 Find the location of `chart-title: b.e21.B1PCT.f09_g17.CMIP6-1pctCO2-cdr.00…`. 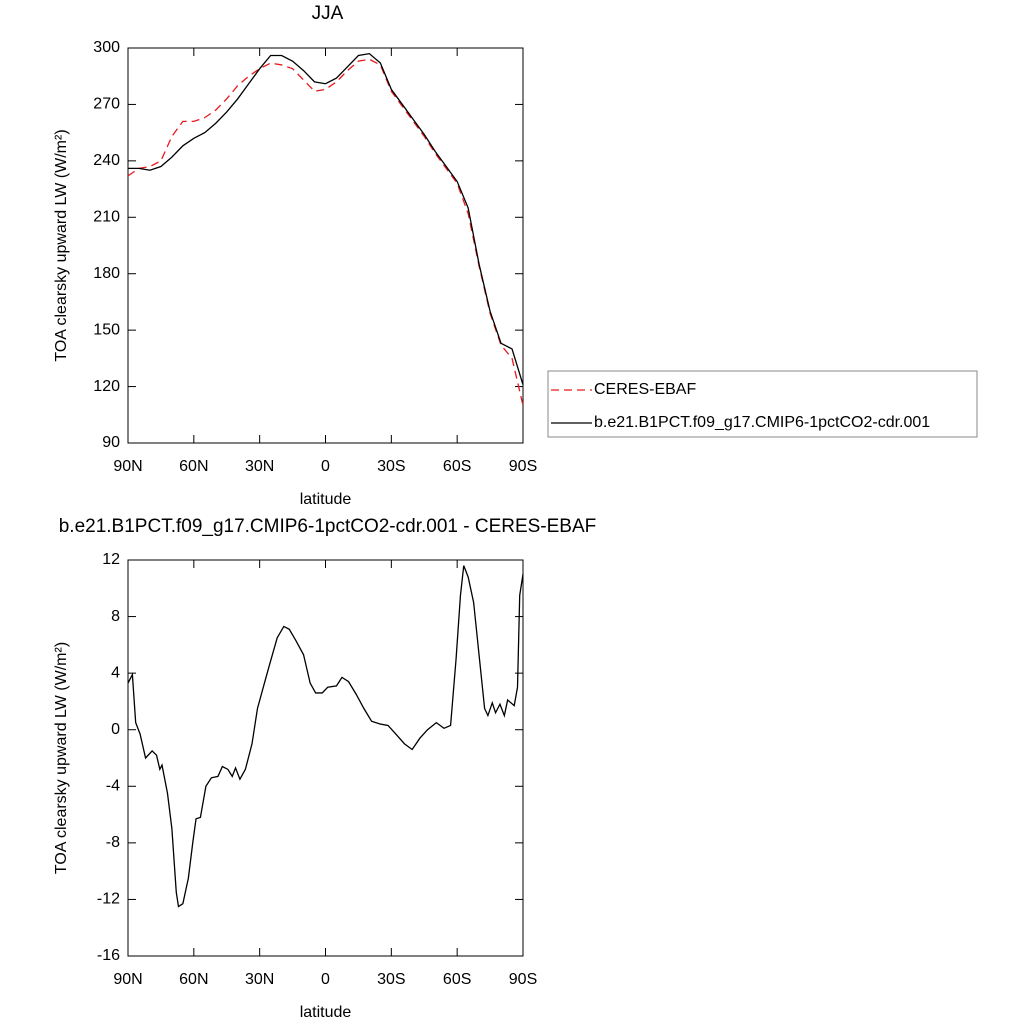

chart-title: b.e21.B1PCT.f09_g17.CMIP6-1pctCO2-cdr.00… is located at coordinates (328, 526).